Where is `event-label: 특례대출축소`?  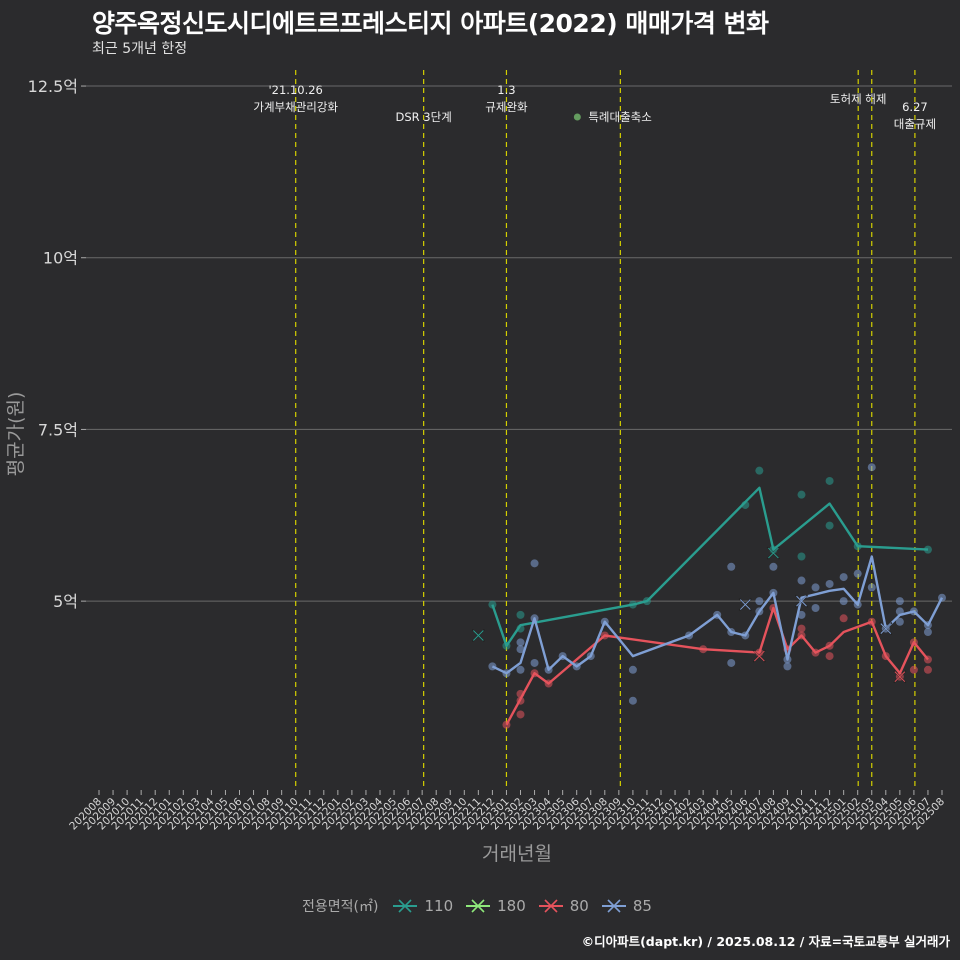
event-label: 특례대출축소 is located at coordinates (619, 117).